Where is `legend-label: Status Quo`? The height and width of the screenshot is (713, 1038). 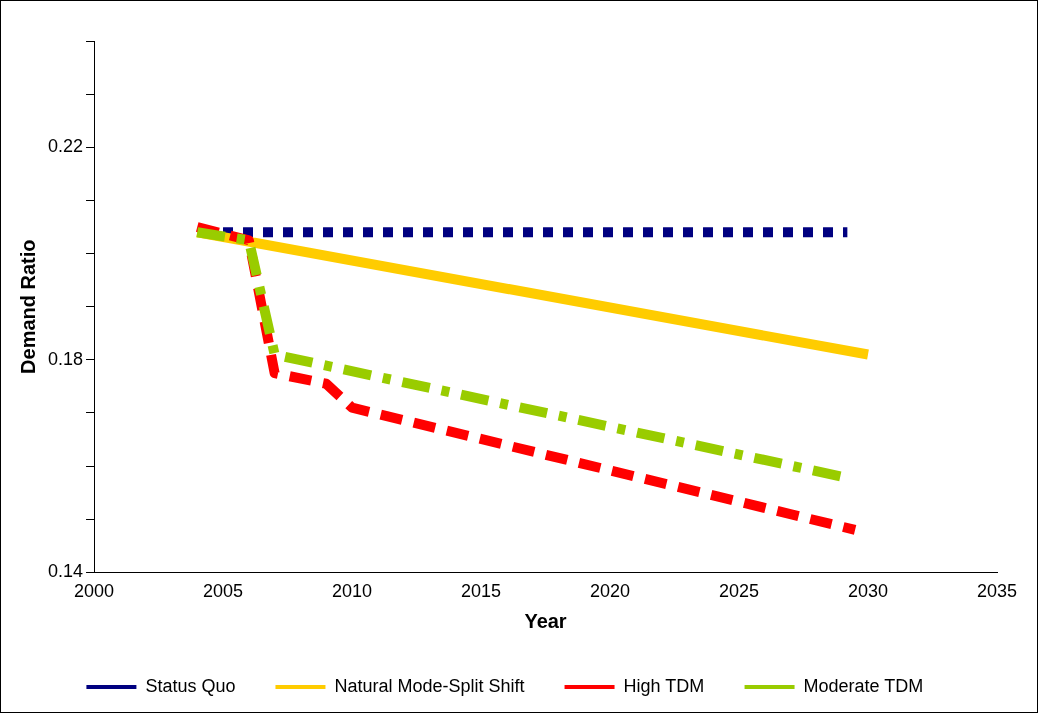 legend-label: Status Quo is located at coordinates (190, 685).